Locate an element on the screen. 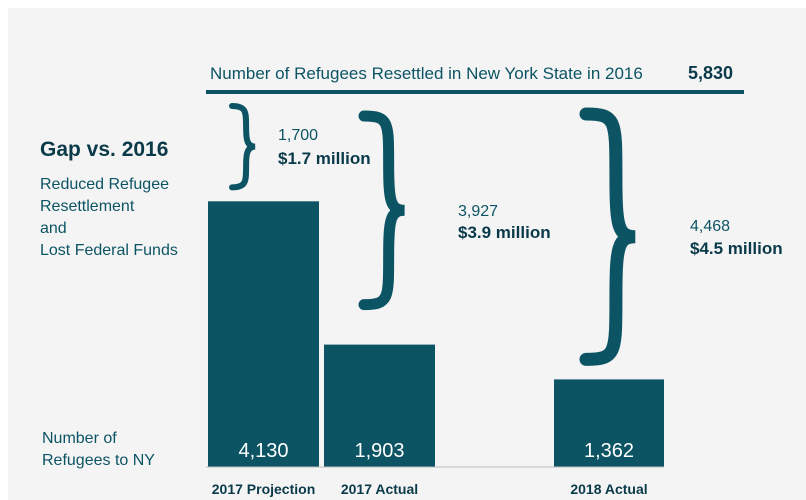 This screenshot has width=806, height=500. category-labels: 2017 Projection 2017 Actual 2018 Actual is located at coordinates (430, 489).